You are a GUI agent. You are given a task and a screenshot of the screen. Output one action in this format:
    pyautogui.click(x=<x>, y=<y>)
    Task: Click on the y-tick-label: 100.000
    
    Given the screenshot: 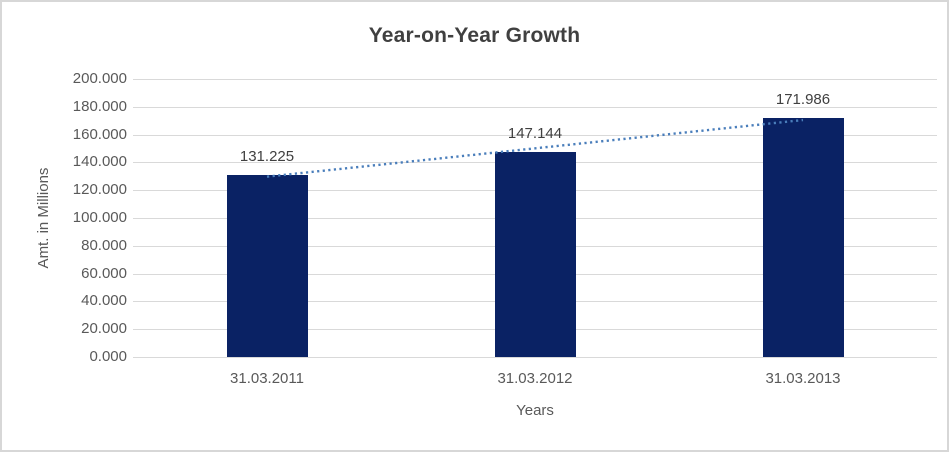 What is the action you would take?
    pyautogui.click(x=99, y=217)
    